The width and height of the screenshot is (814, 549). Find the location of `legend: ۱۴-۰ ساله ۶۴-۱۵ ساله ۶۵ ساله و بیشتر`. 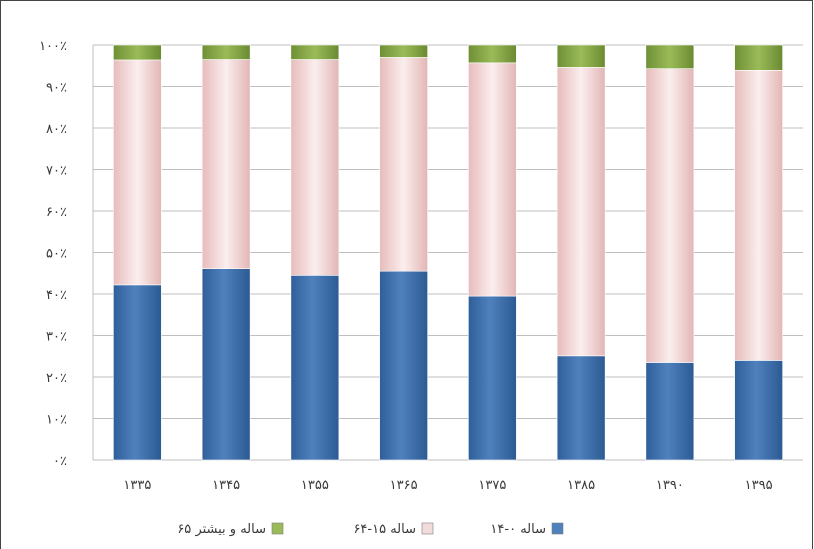

legend: ۱۴-۰ ساله ۶۴-۱۵ ساله ۶۵ ساله و بیشتر is located at coordinates (370, 529).